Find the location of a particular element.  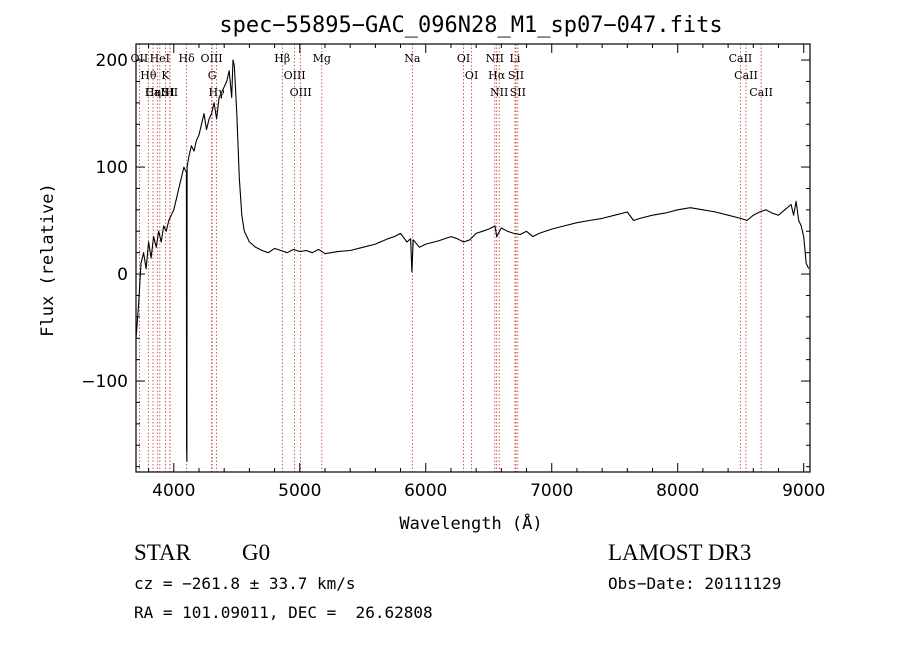

line-label: Hδ is located at coordinates (187, 58).